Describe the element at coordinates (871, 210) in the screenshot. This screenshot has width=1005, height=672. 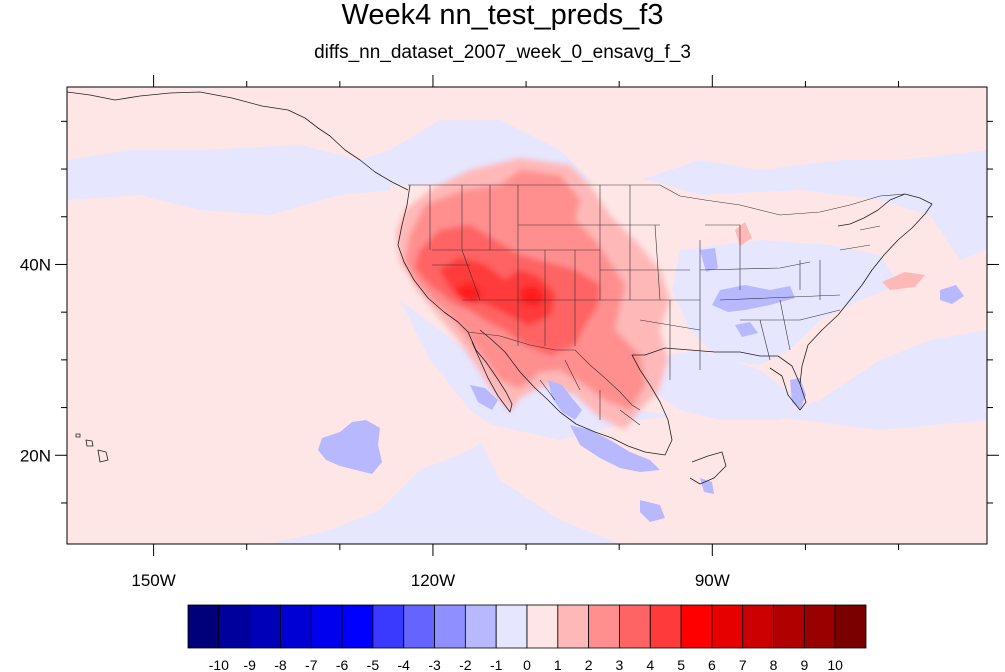
I see `coastline-canada-east` at that location.